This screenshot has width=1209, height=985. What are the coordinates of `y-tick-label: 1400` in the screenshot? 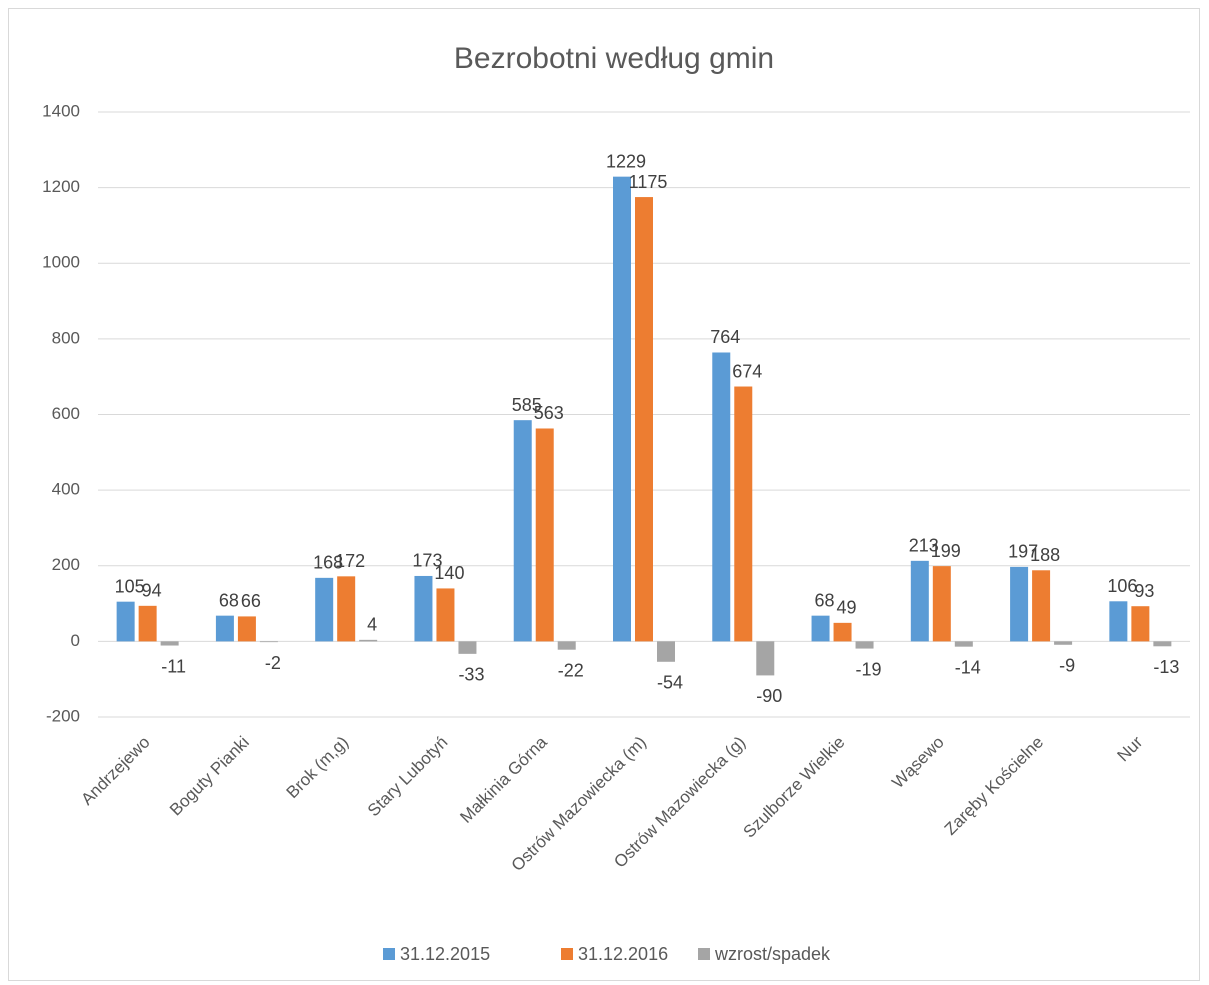 It's located at (61, 110).